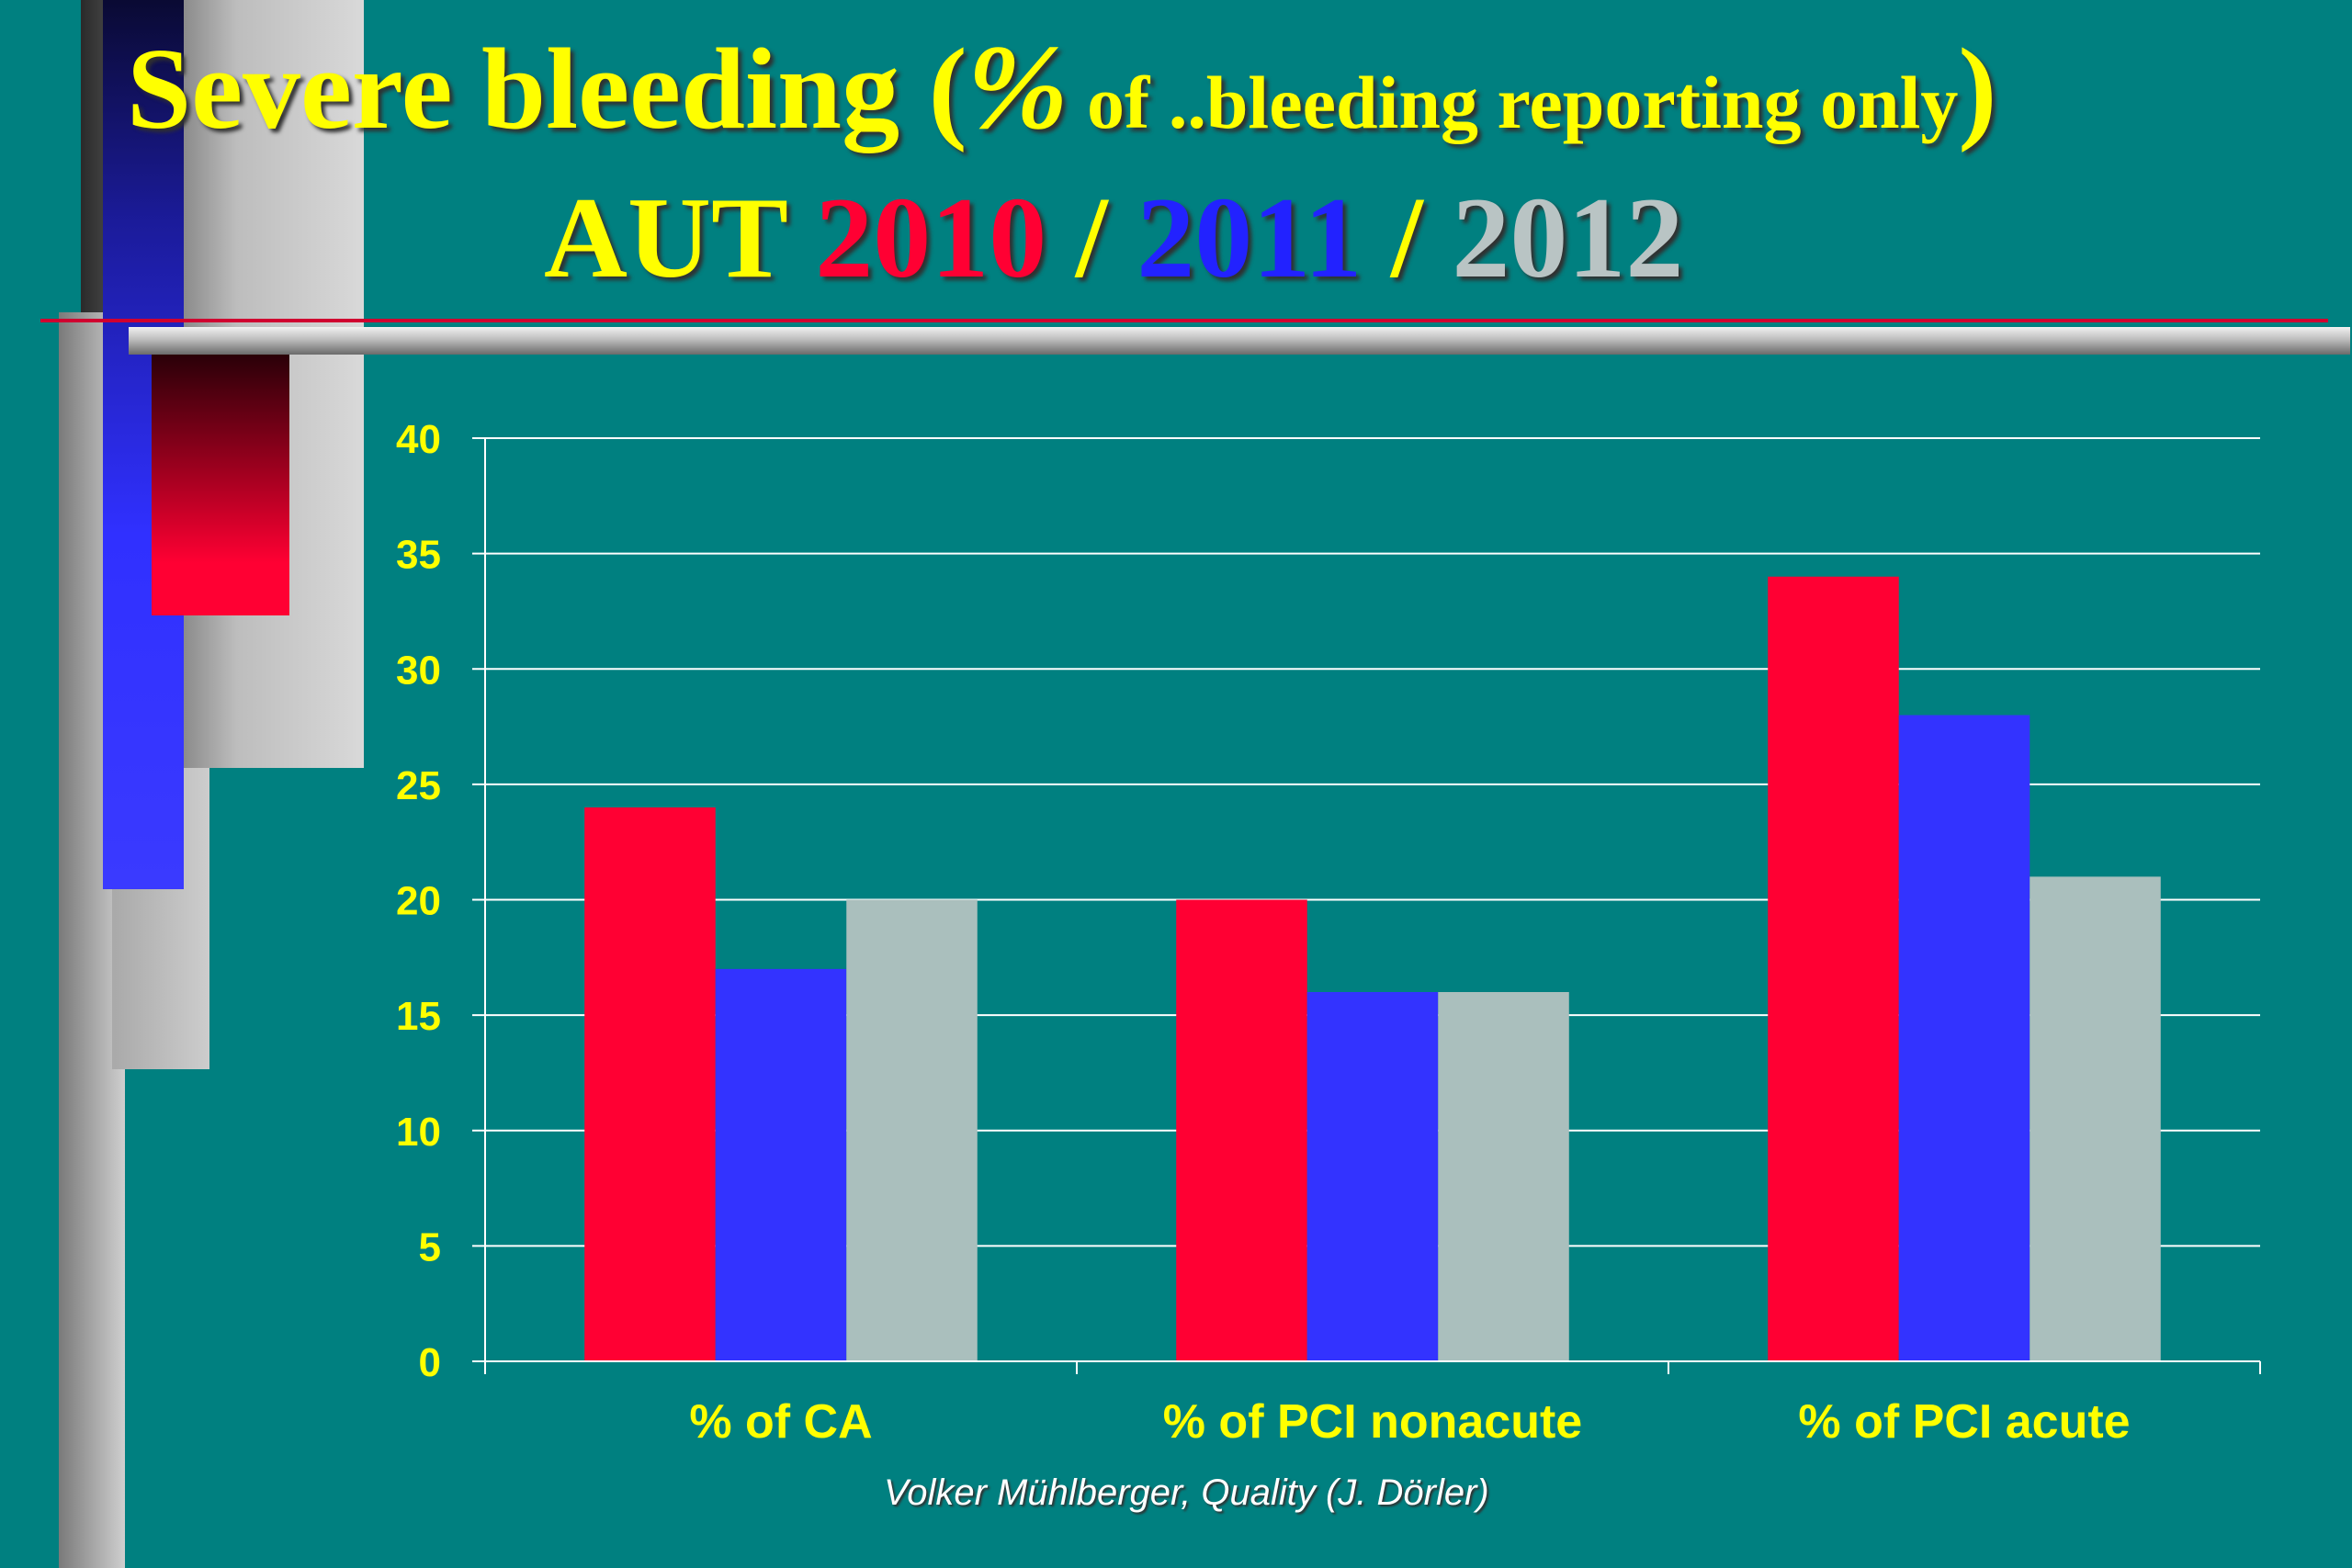 This screenshot has width=2352, height=1568. I want to click on subtitle-year-2010: 2010, so click(931, 239).